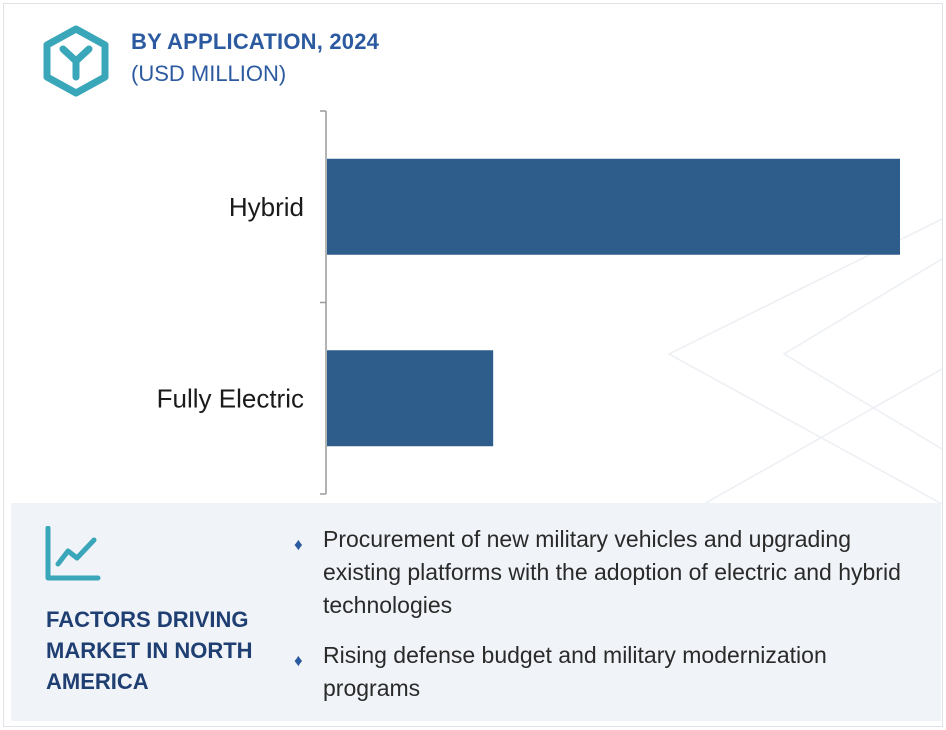  What do you see at coordinates (149, 650) in the screenshot?
I see `factors-title: FACTORS DRIVING MARKET IN NORTH AMERICA` at bounding box center [149, 650].